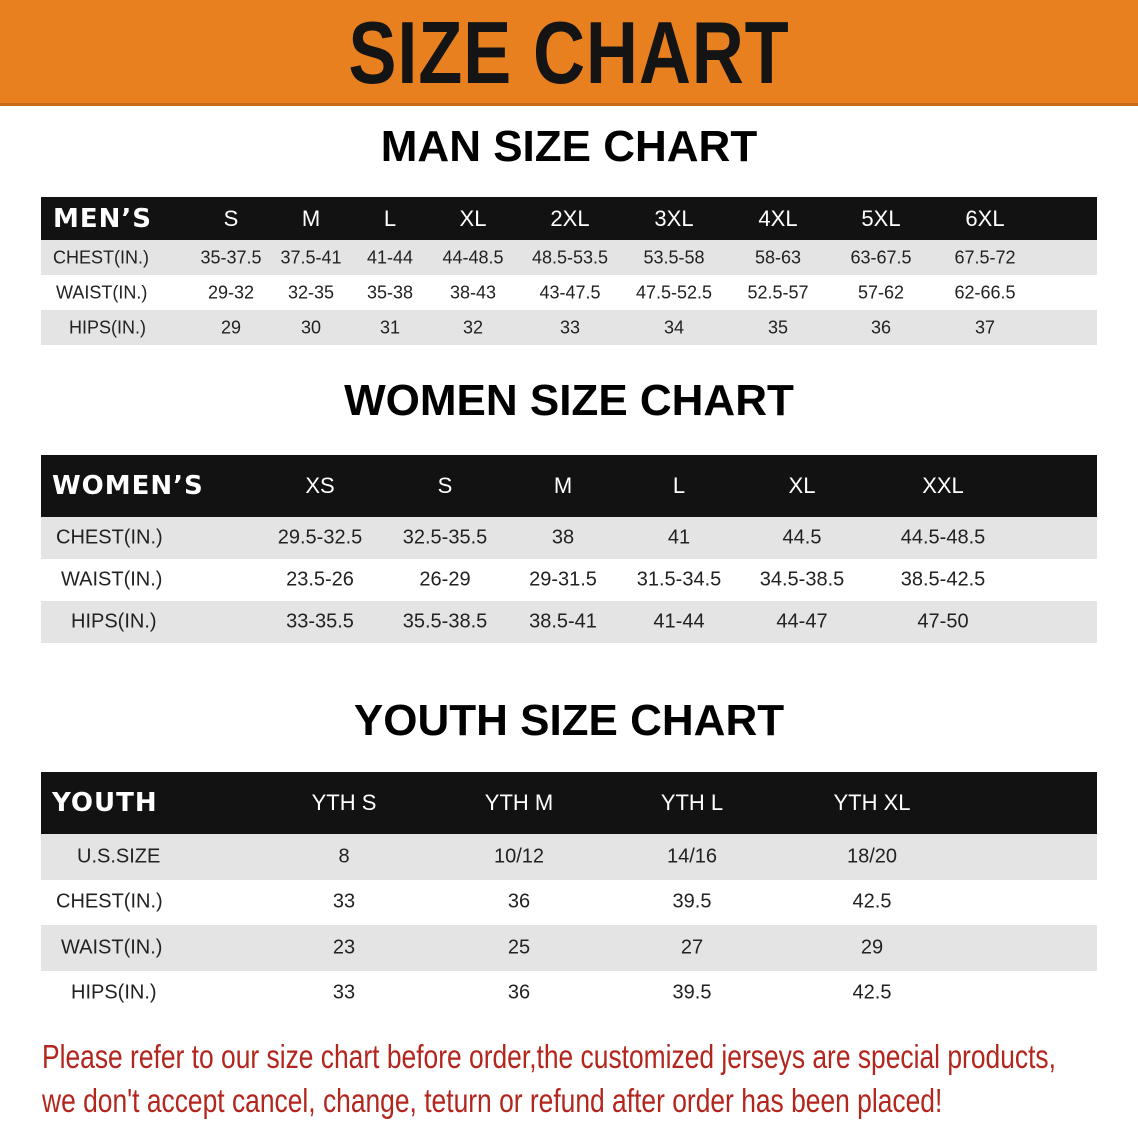 This screenshot has height=1132, width=1138. Describe the element at coordinates (778, 292) in the screenshot. I see `table-cell: 52.5-57` at that location.